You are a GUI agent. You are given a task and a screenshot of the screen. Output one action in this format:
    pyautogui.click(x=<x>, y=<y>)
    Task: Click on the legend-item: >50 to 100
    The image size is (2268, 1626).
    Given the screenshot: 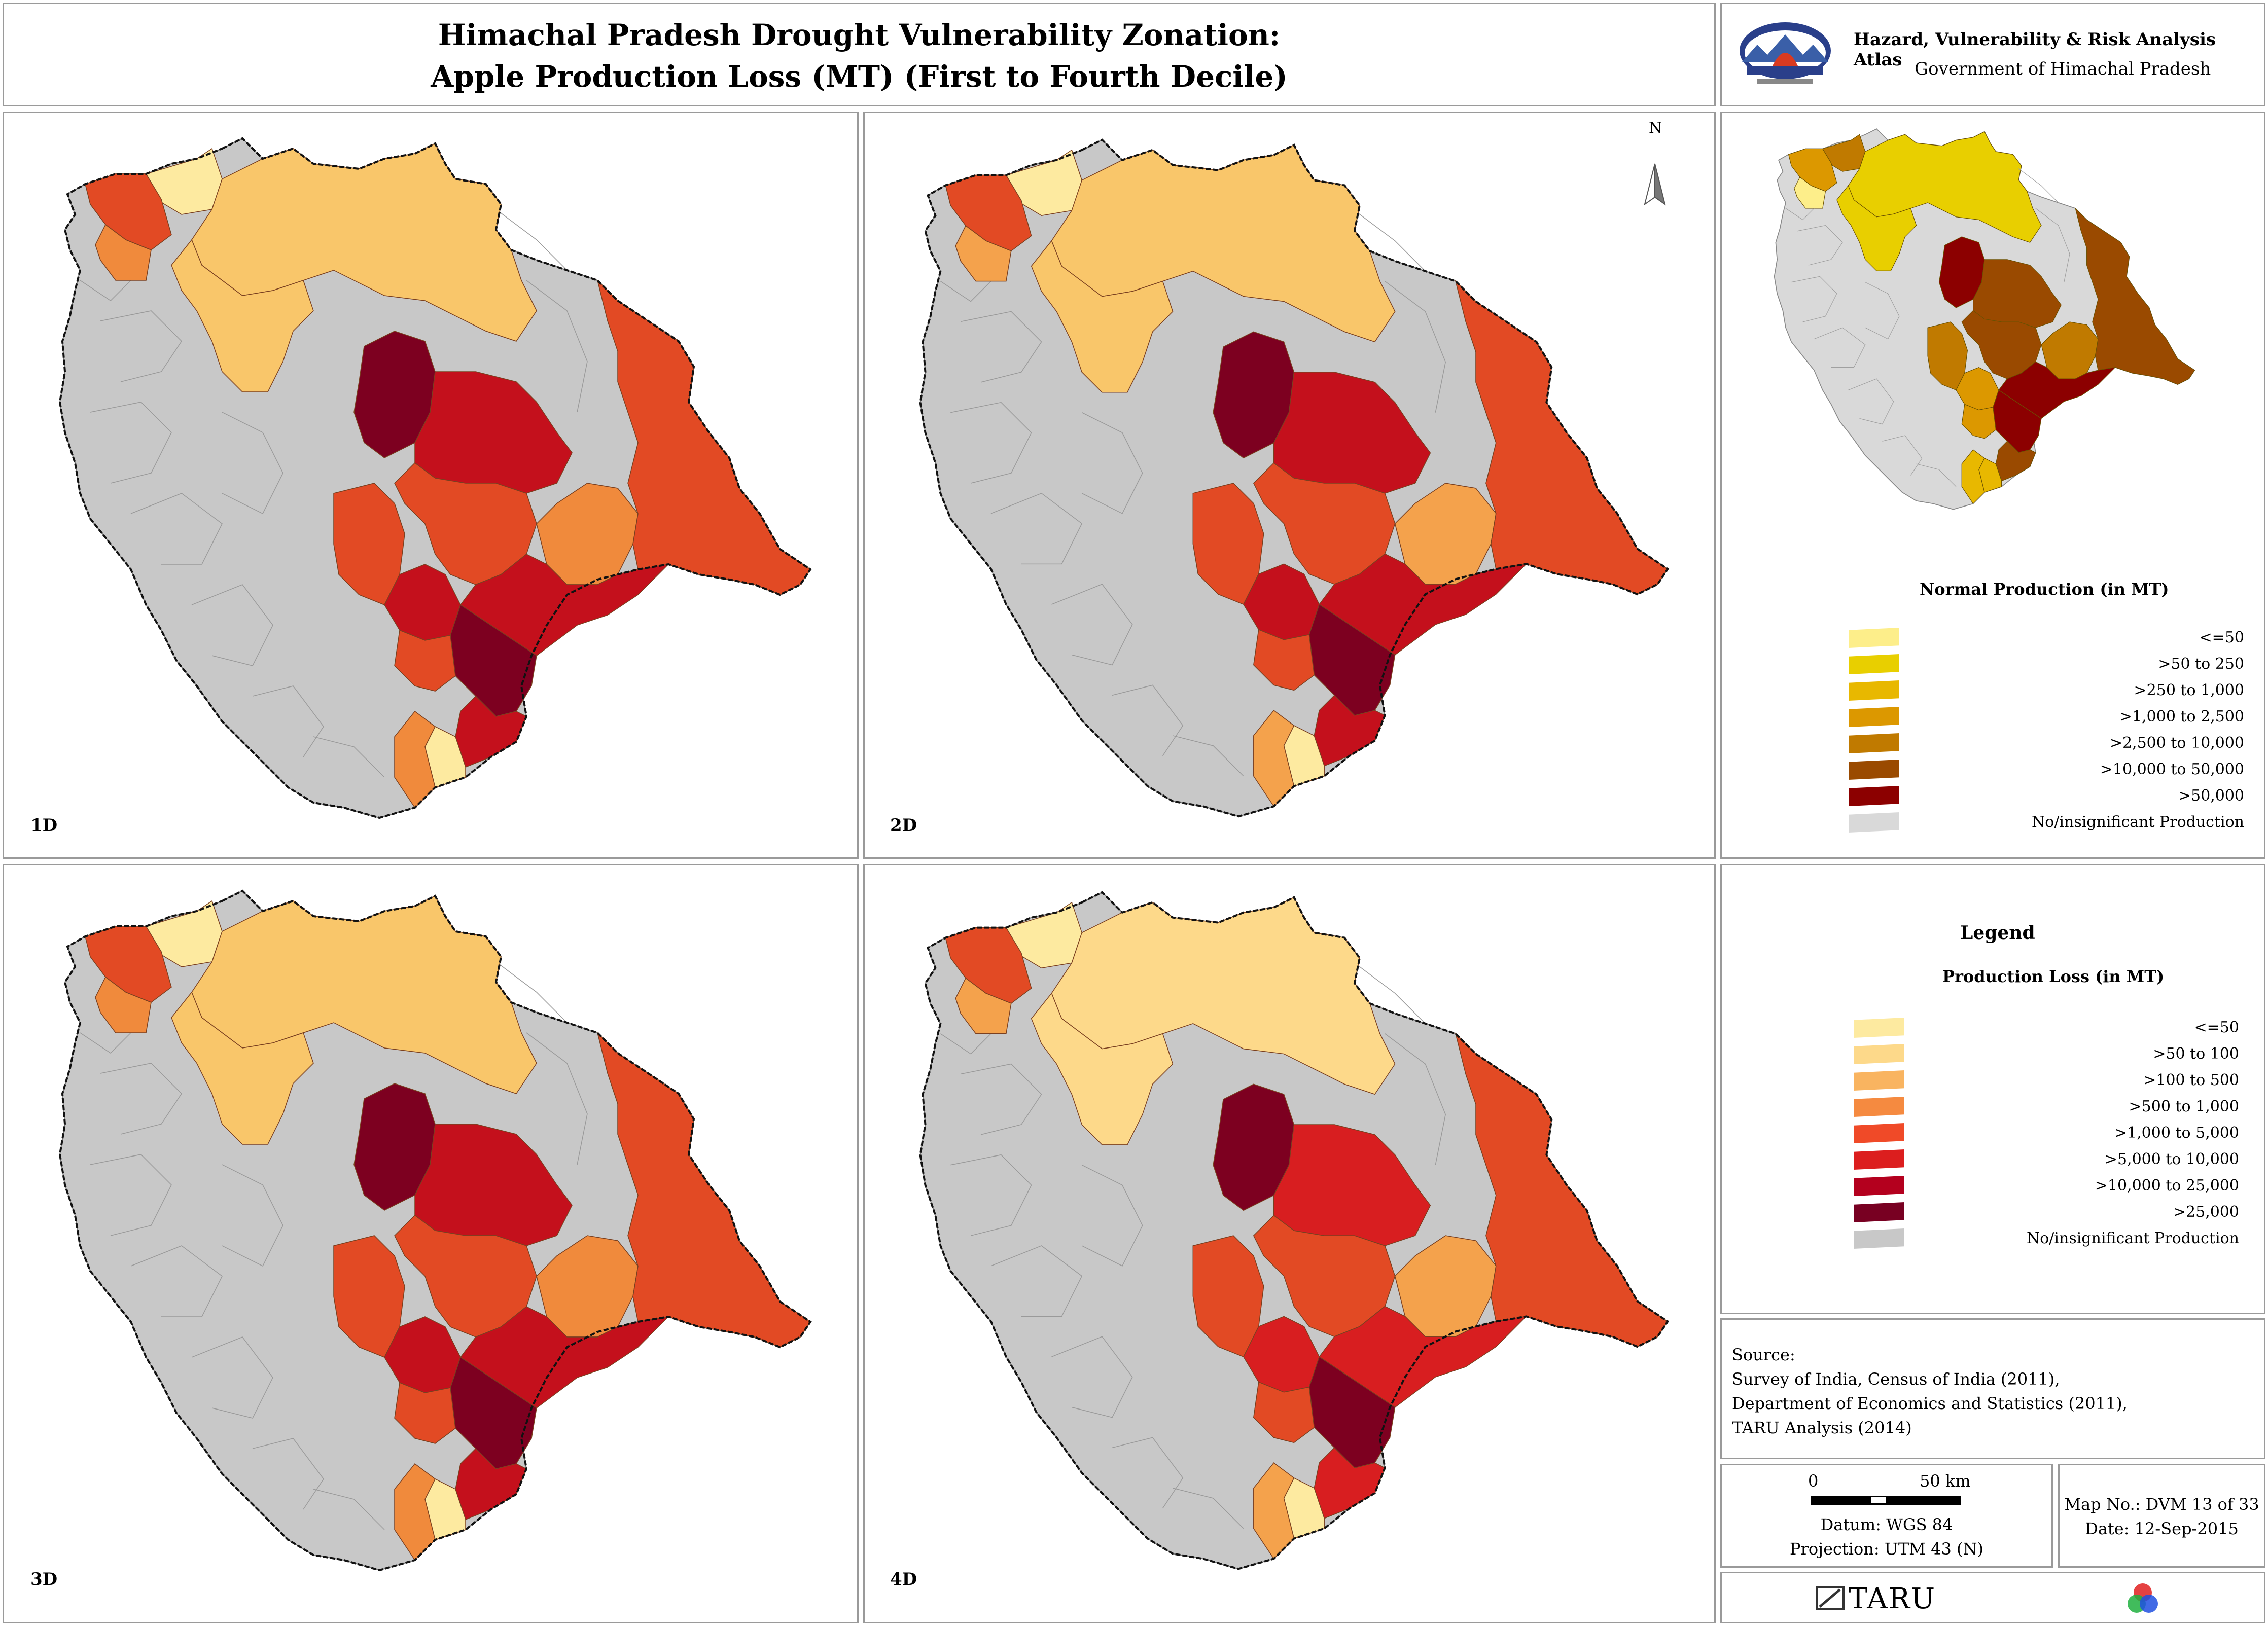 What is the action you would take?
    pyautogui.click(x=2046, y=1054)
    